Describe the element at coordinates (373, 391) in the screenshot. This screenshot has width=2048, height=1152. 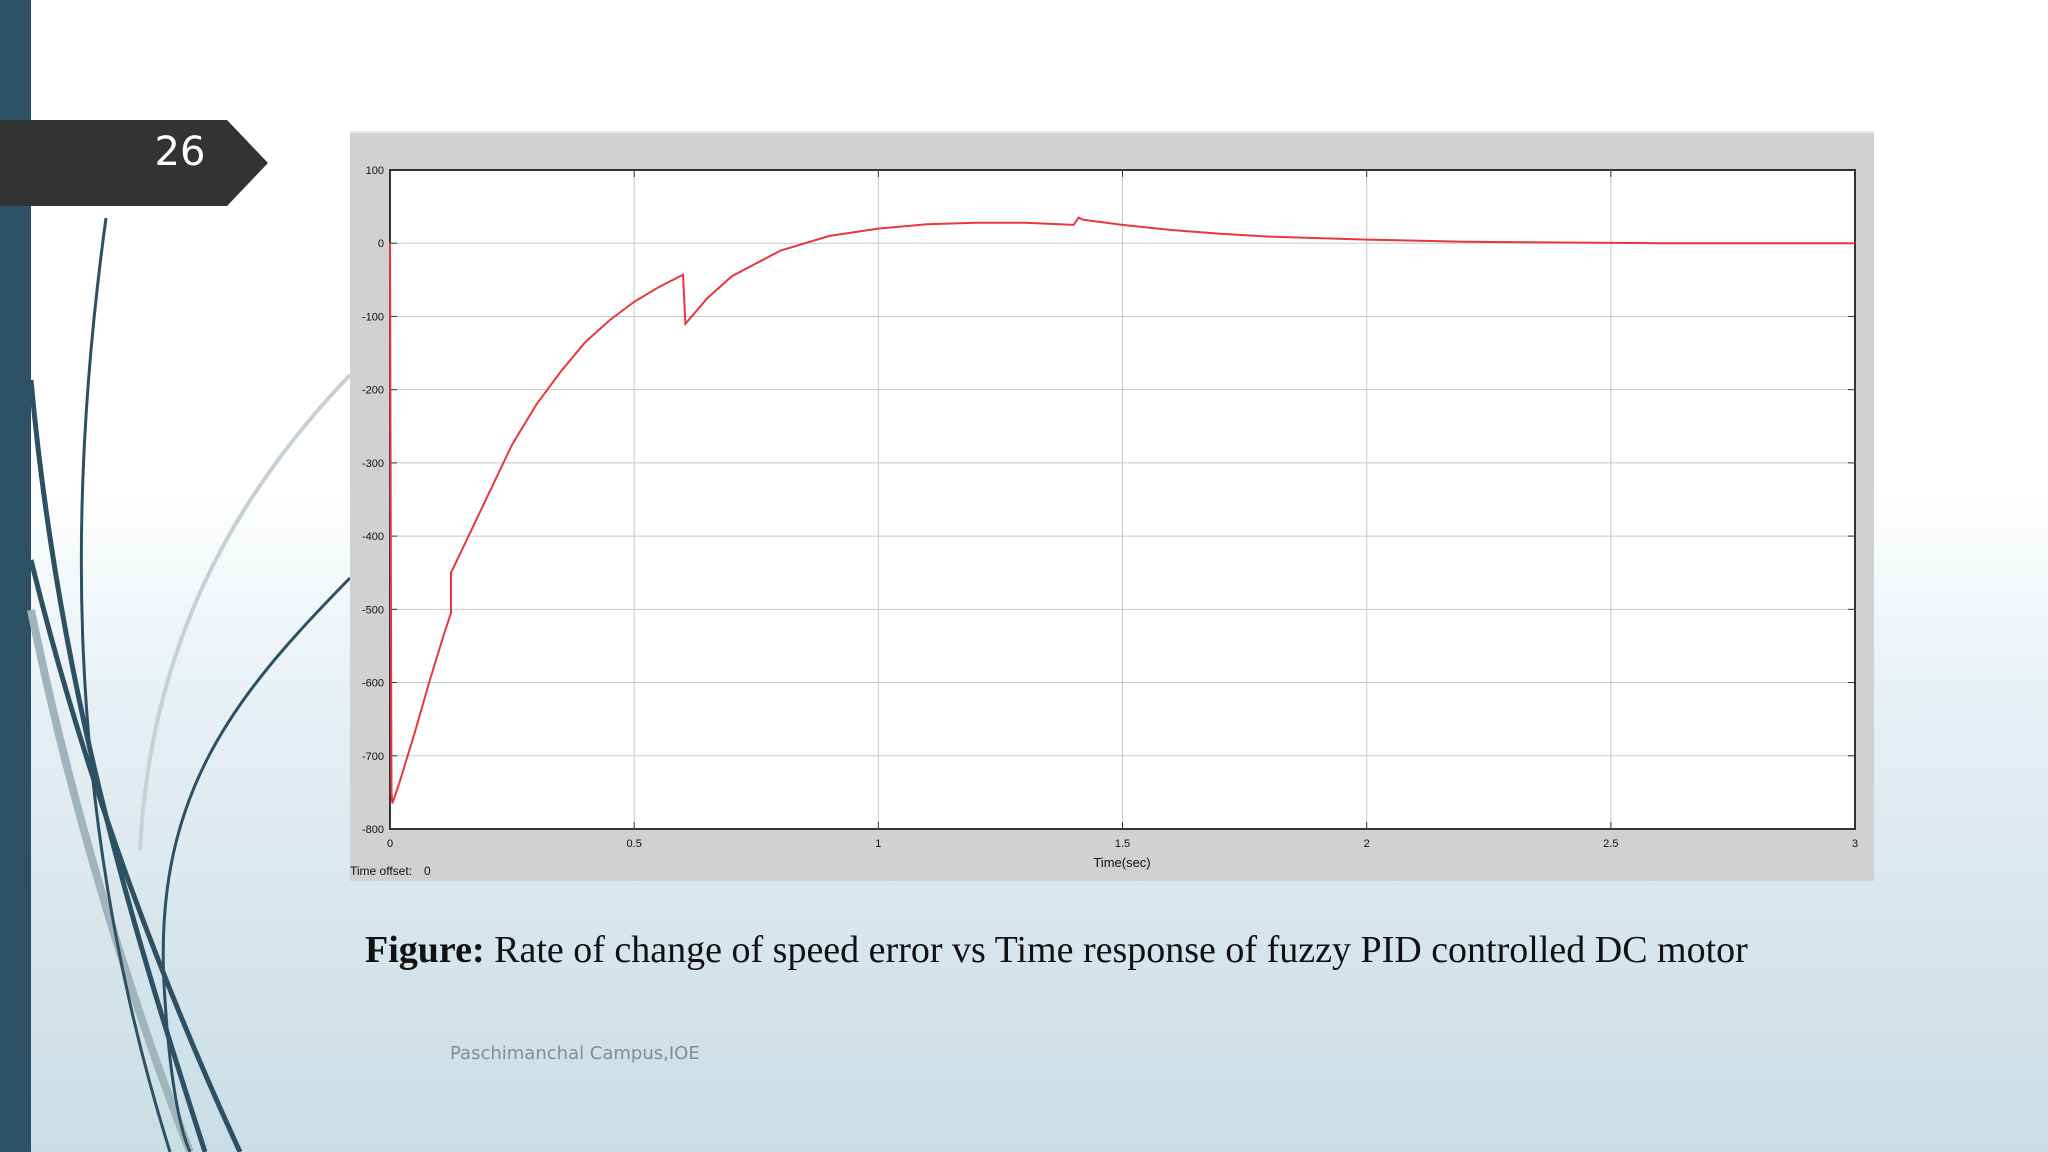
I see `y-tick-label: -200` at that location.